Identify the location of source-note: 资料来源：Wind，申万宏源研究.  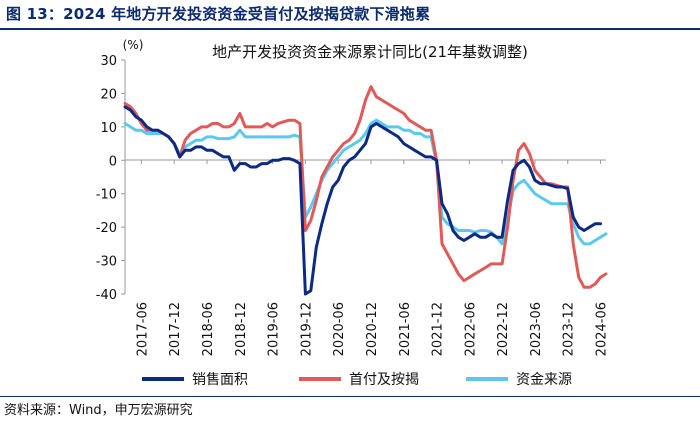
(98, 410).